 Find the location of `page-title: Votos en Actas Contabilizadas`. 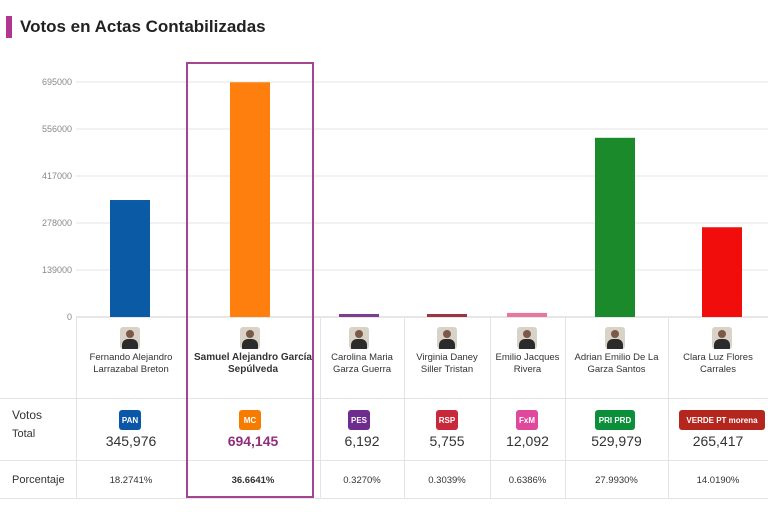

page-title: Votos en Actas Contabilizadas is located at coordinates (143, 26).